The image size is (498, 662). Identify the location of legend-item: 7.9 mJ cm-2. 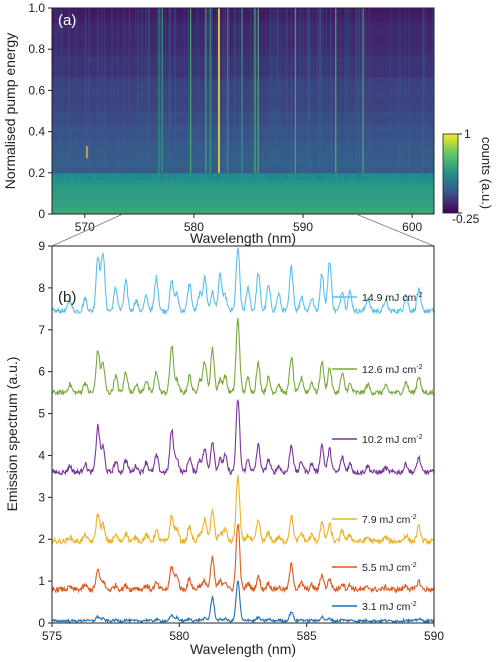
(374, 520).